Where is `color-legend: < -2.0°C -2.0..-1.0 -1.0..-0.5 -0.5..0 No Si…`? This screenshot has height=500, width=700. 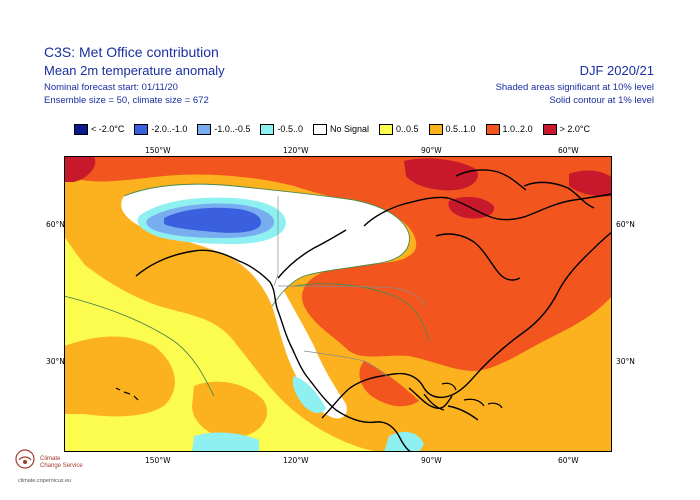 color-legend: < -2.0°C -2.0..-1.0 -1.0..-0.5 -0.5..0 No Si… is located at coordinates (337, 129).